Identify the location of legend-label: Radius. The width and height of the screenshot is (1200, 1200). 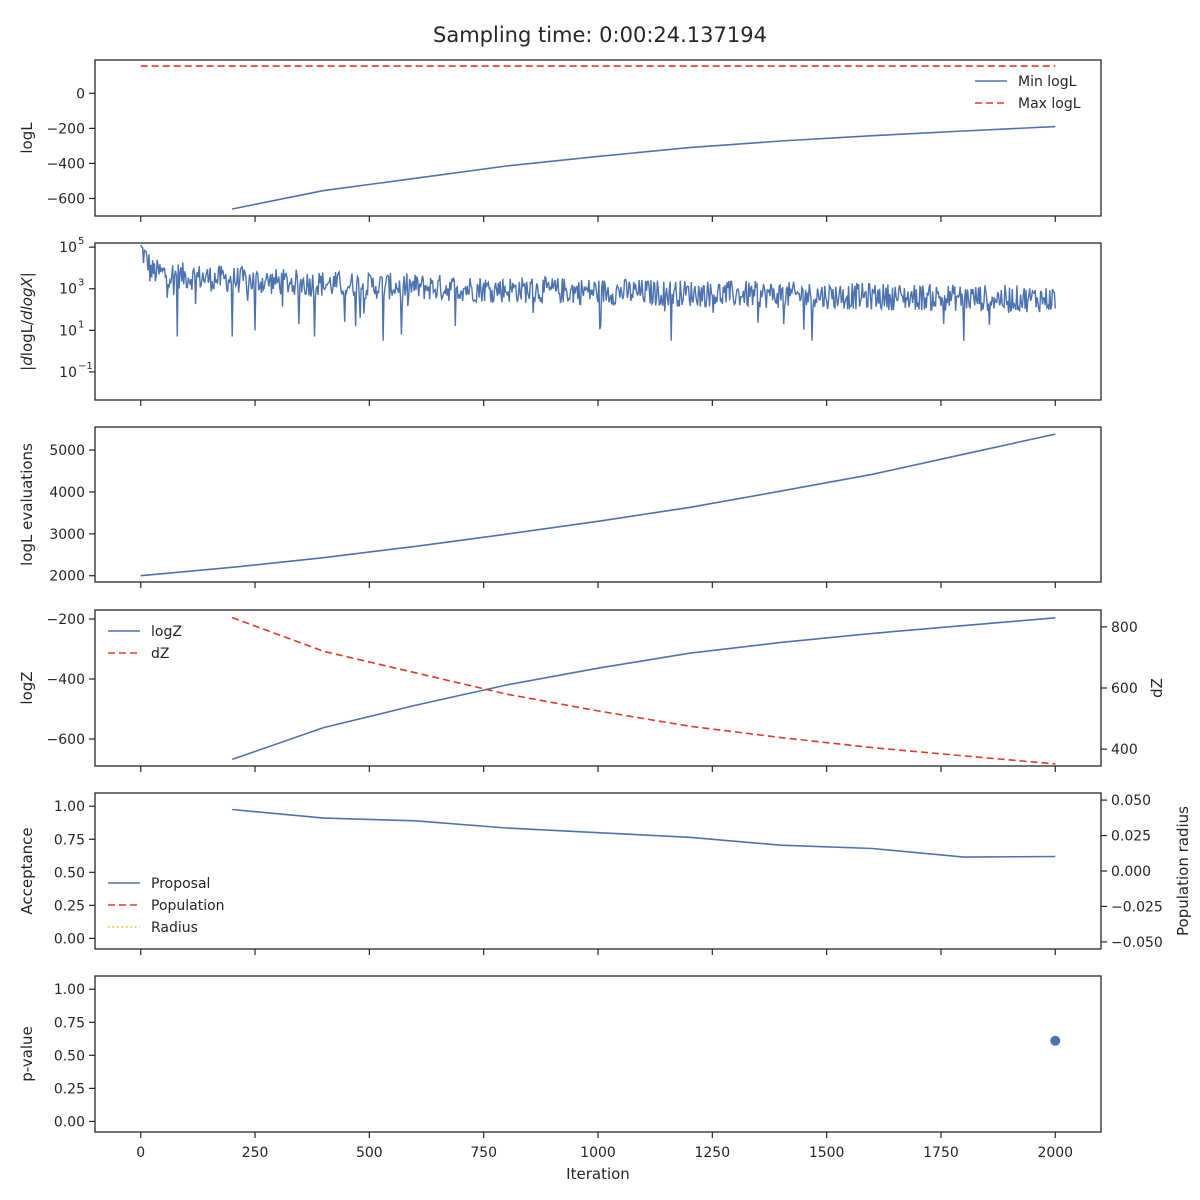
(174, 928).